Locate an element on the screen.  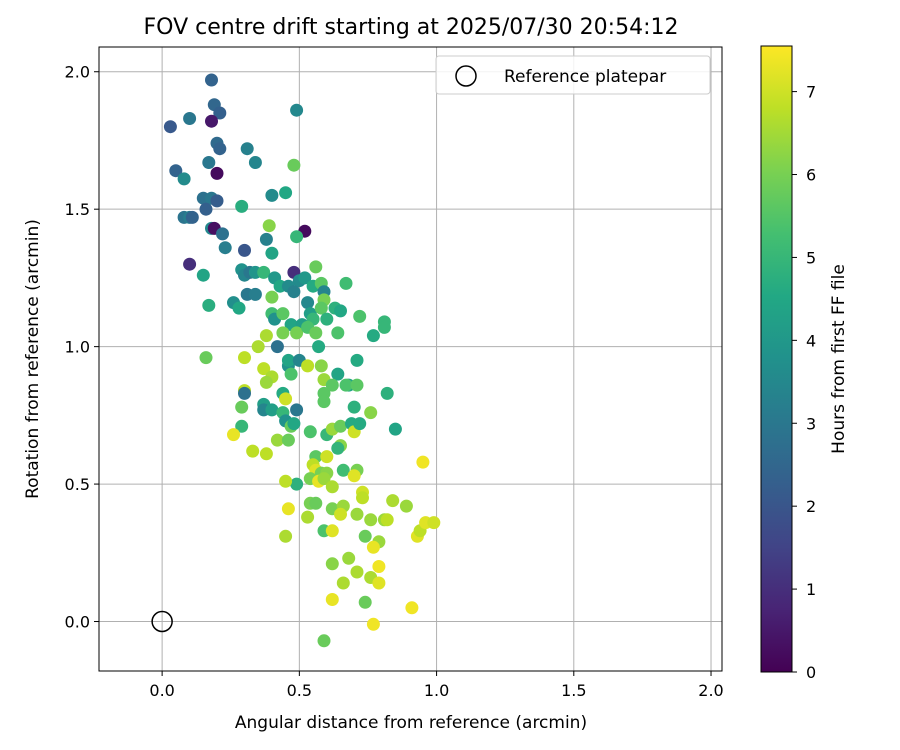
colorbar-tick-label-6: 6 is located at coordinates (811, 175).